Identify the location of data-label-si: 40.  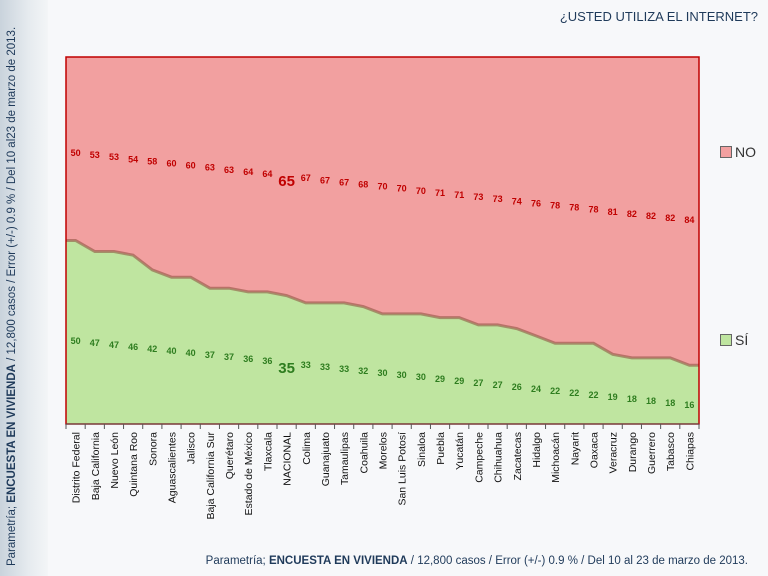
(171, 351).